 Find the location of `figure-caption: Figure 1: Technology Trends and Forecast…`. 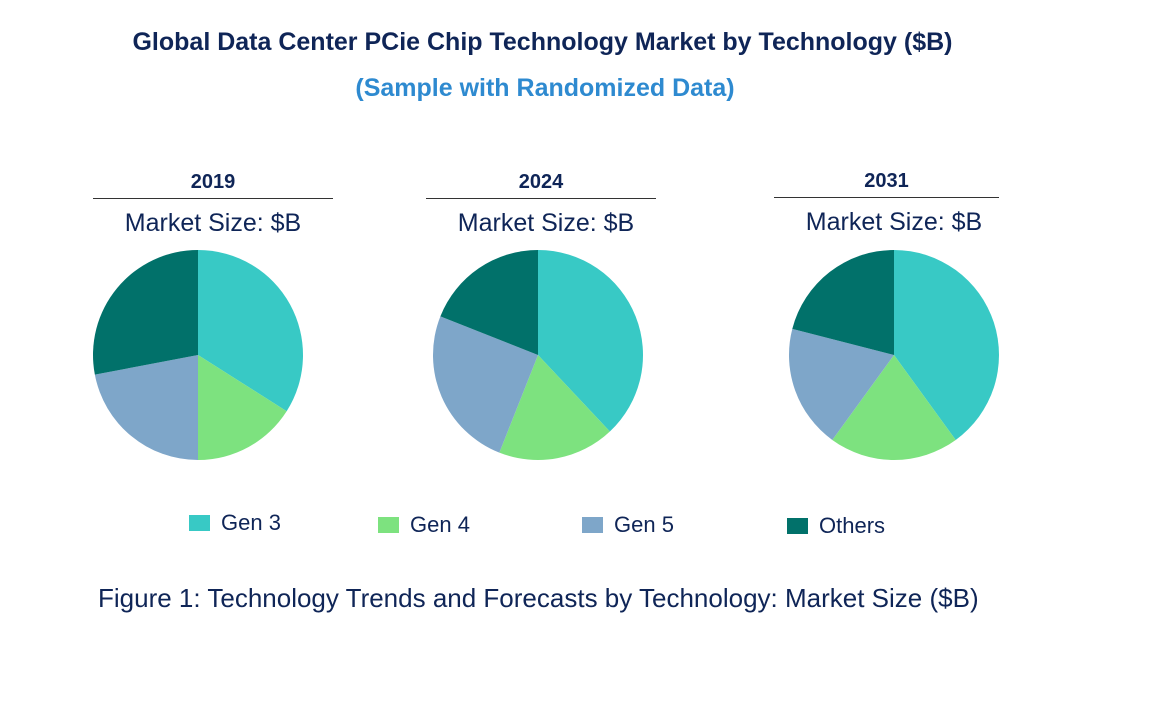

figure-caption: Figure 1: Technology Trends and Forecast… is located at coordinates (538, 598).